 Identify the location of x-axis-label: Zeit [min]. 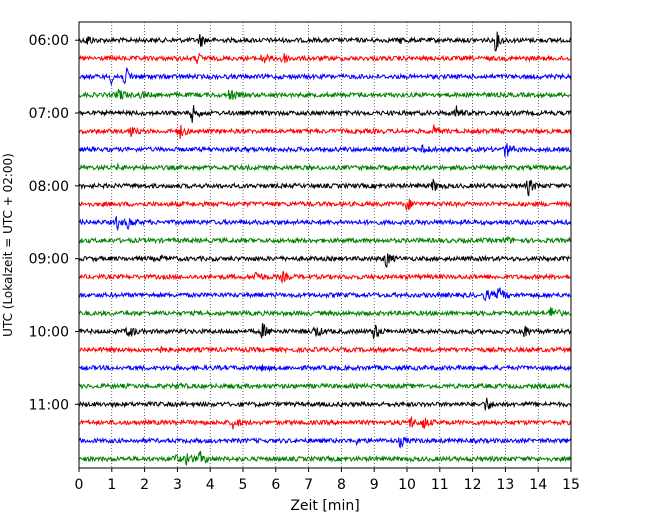
(324, 506).